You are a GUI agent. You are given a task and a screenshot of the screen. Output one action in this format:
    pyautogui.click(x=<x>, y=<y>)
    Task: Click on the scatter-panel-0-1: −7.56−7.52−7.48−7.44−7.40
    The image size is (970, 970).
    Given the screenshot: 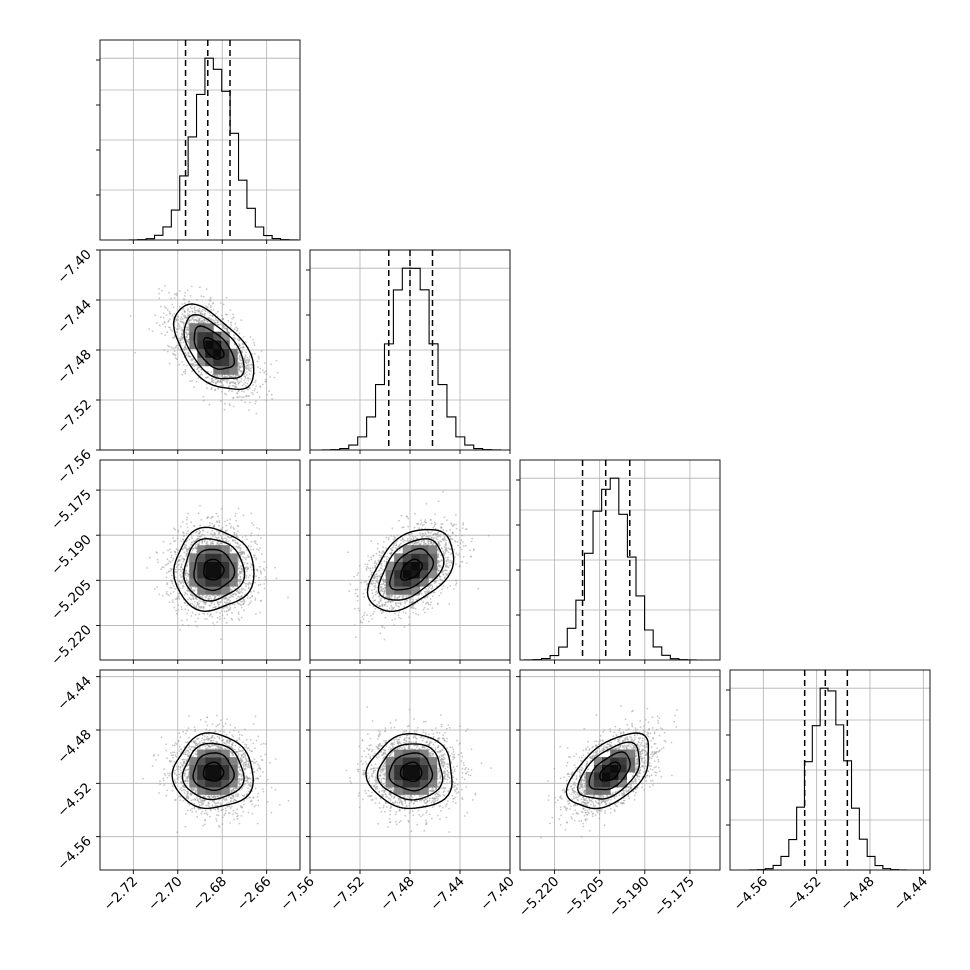 What is the action you would take?
    pyautogui.click(x=177, y=367)
    